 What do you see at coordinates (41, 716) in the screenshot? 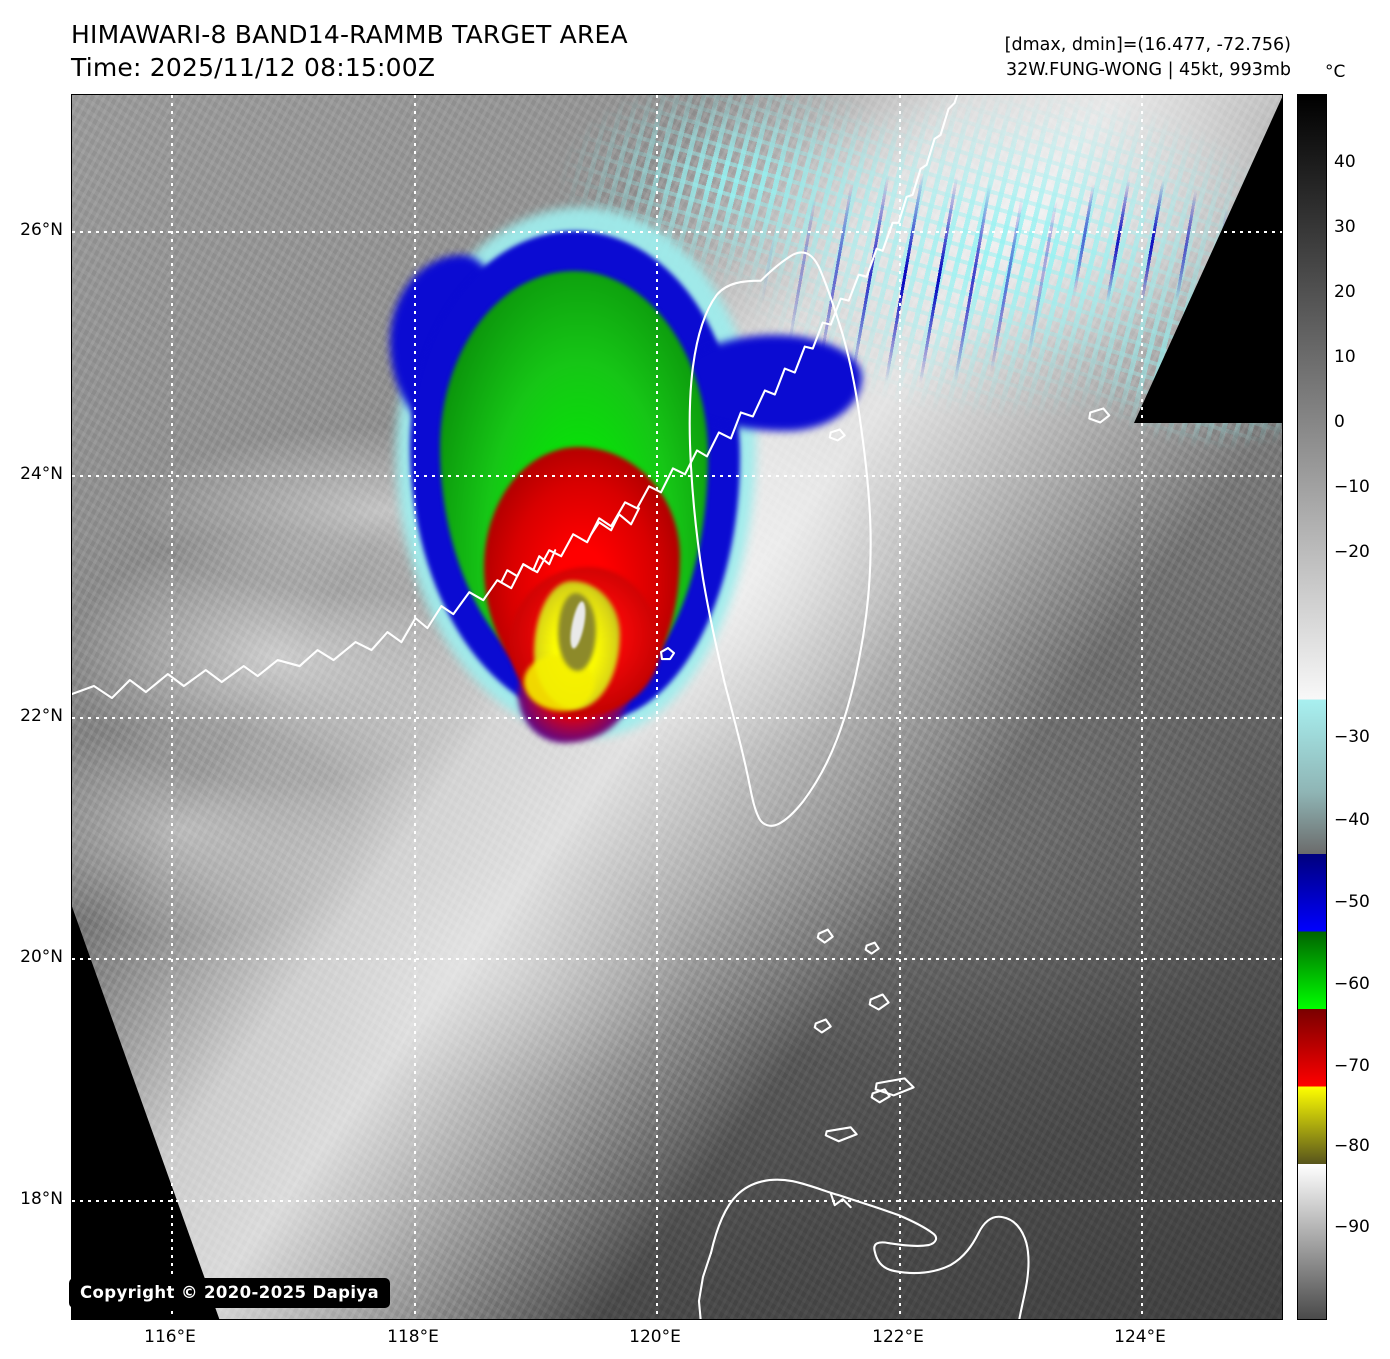
I see `lat-tick-label-22: 22°N` at bounding box center [41, 716].